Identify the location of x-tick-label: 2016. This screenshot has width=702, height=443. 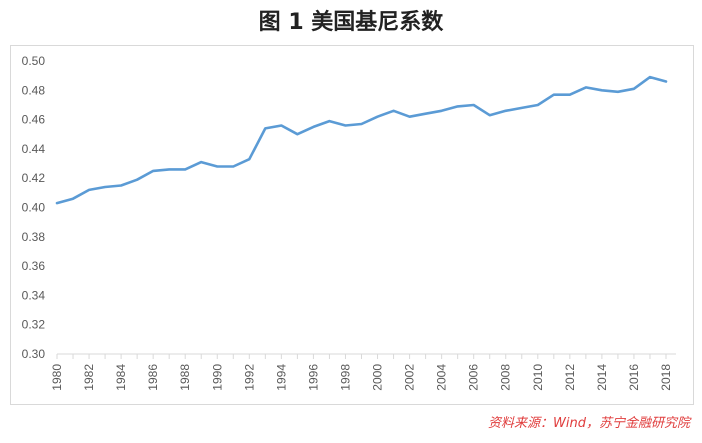
(634, 377).